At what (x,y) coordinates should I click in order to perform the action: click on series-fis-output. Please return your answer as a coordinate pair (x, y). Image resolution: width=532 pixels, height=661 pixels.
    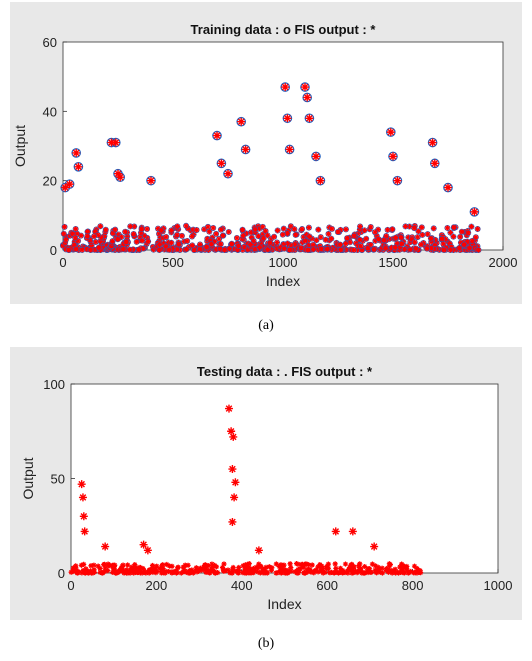
    Looking at the image, I should click on (228, 479).